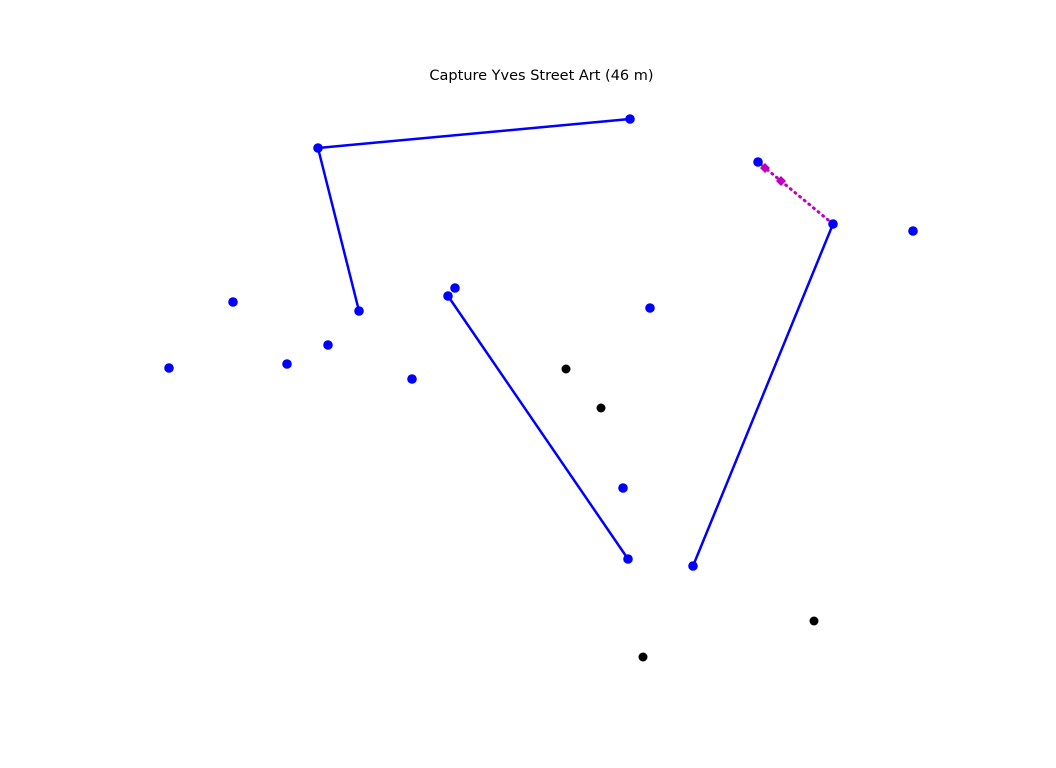 The height and width of the screenshot is (768, 1056). What do you see at coordinates (814, 621) in the screenshot?
I see `captured-point-p20` at bounding box center [814, 621].